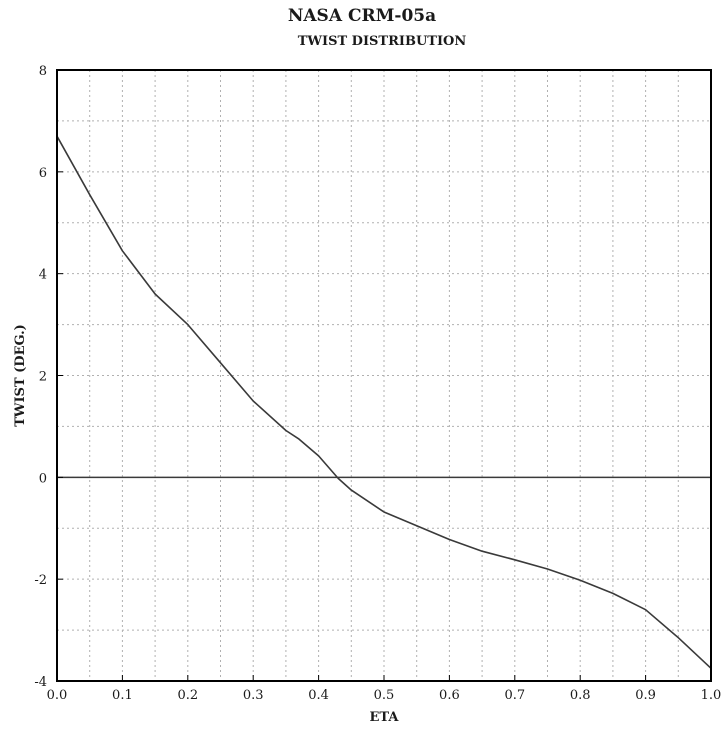 The width and height of the screenshot is (724, 732). Describe the element at coordinates (48, 377) in the screenshot. I see `y-axis-ticks: -4 -2 0 2 4 6 8` at that location.